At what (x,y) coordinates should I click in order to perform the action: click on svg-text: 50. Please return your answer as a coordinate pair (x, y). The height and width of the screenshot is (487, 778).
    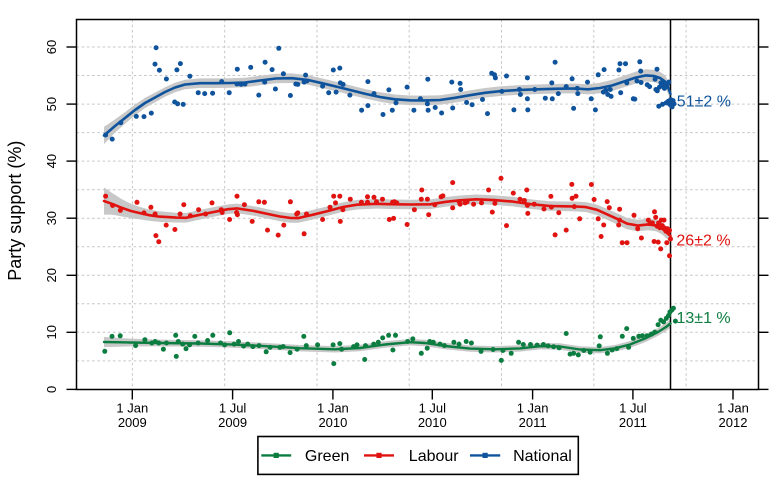
    Looking at the image, I should click on (51, 104).